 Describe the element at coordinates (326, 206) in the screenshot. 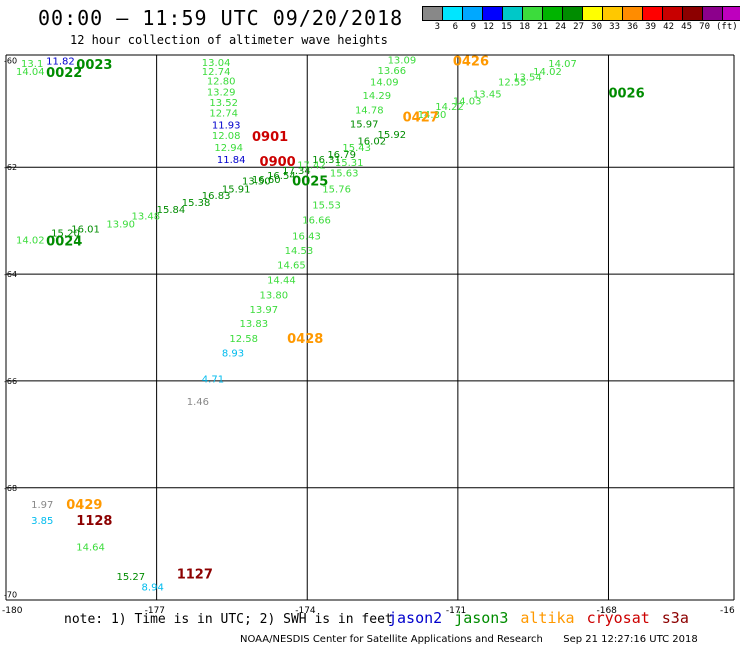

I see `wave-height-label: 15.53` at that location.